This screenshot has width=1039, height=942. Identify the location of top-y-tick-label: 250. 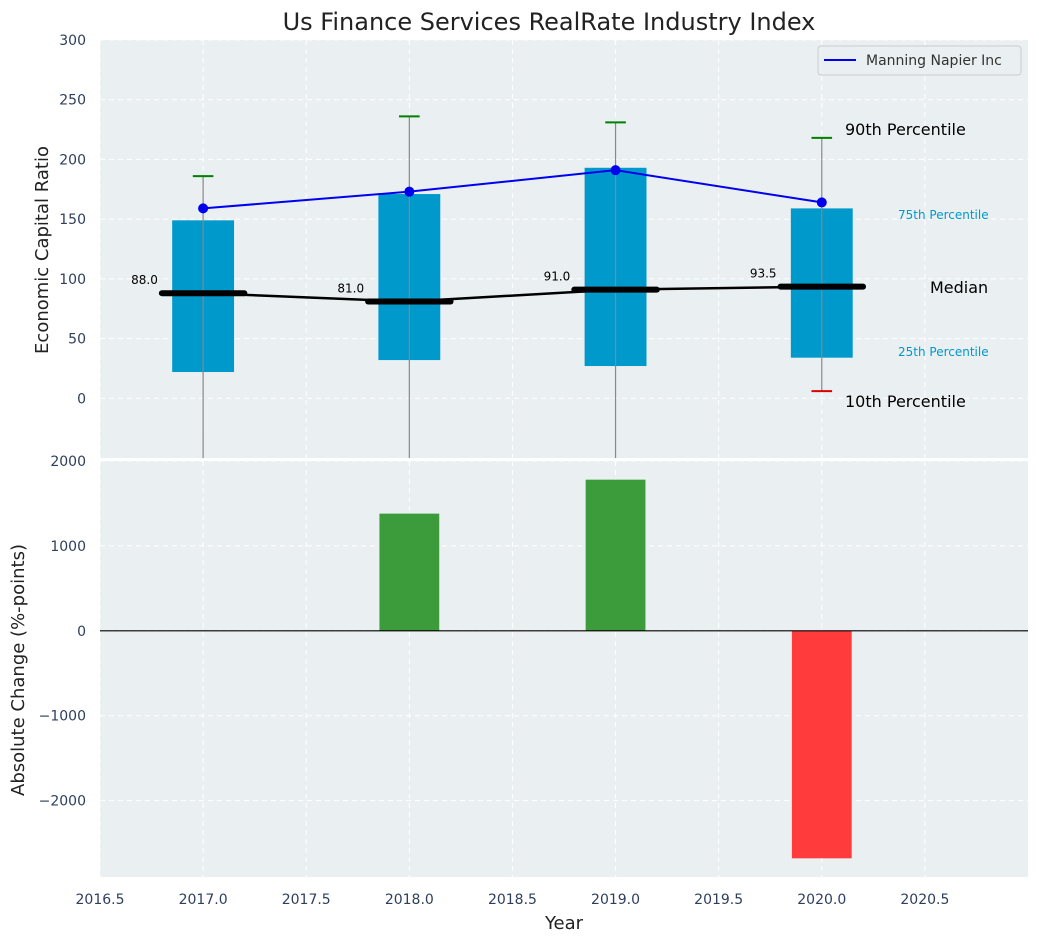
(72, 101).